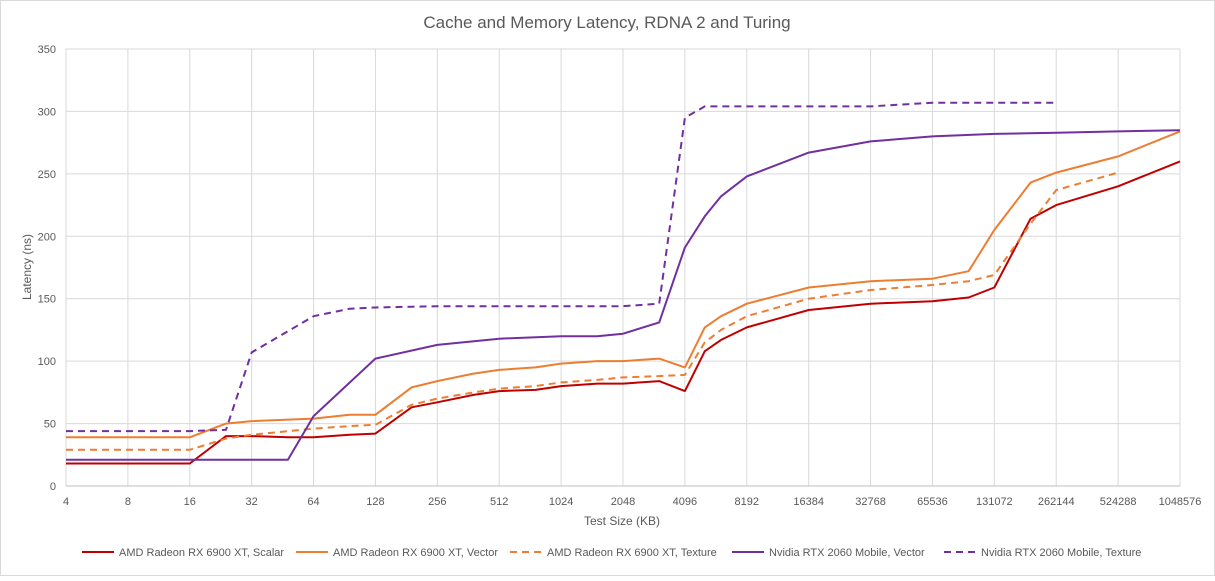 The width and height of the screenshot is (1215, 581). Describe the element at coordinates (252, 502) in the screenshot. I see `x-tick-label: 32` at that location.